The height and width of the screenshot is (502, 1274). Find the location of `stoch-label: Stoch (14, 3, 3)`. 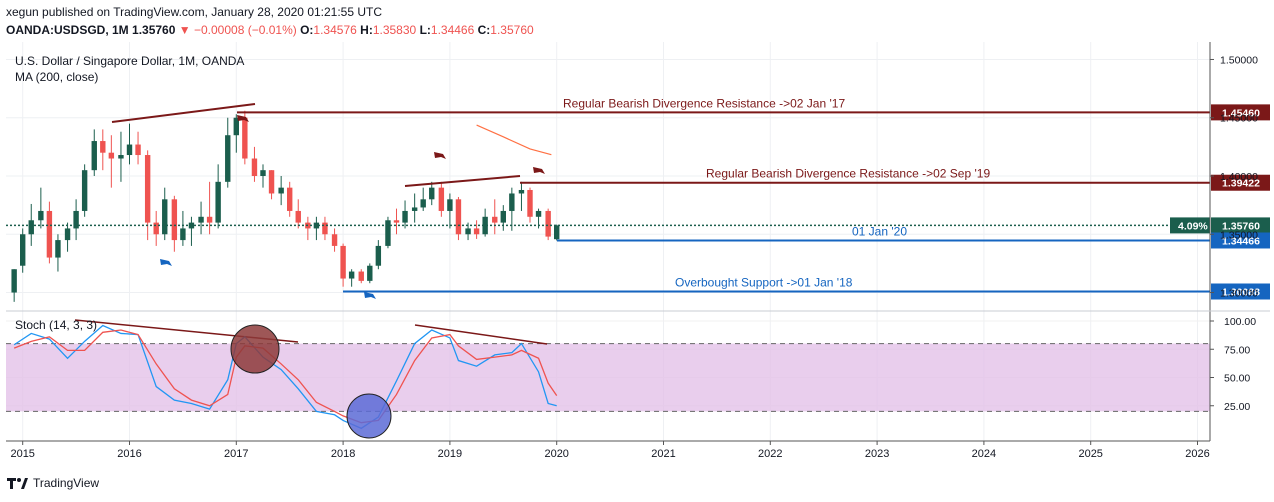

stoch-label: Stoch (14, 3, 3) is located at coordinates (56, 325).